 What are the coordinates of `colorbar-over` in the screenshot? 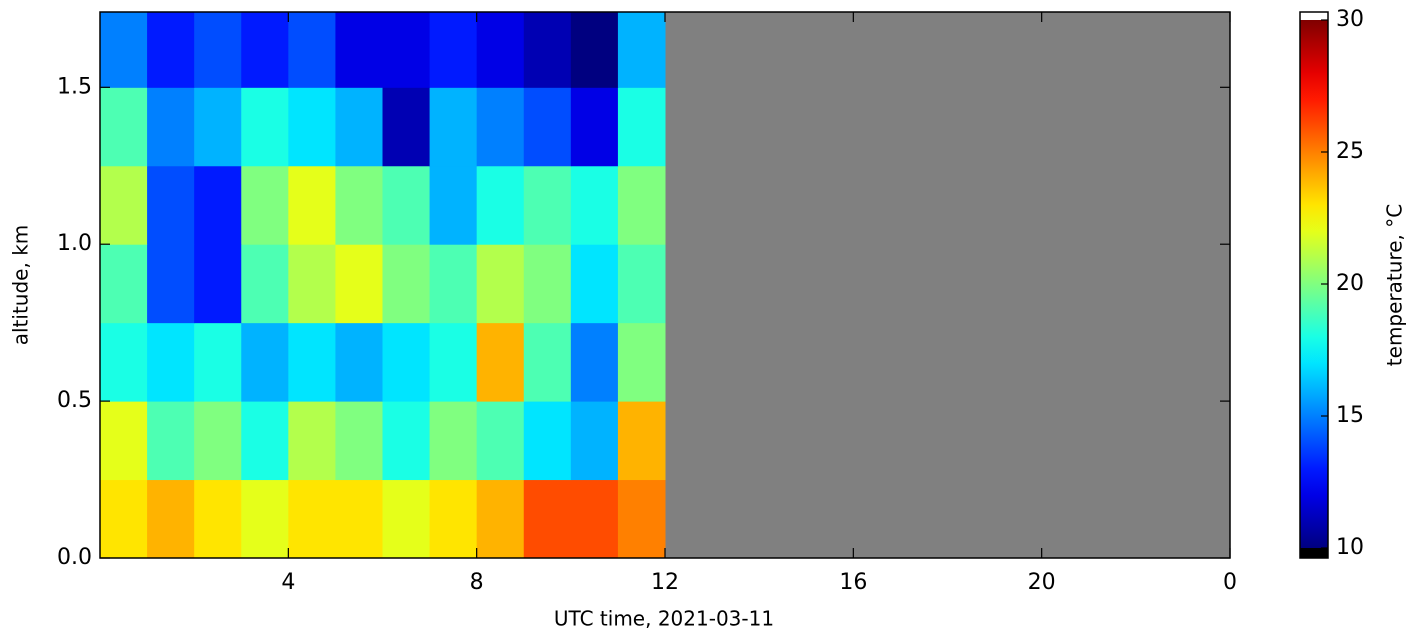 It's located at (1314, 16).